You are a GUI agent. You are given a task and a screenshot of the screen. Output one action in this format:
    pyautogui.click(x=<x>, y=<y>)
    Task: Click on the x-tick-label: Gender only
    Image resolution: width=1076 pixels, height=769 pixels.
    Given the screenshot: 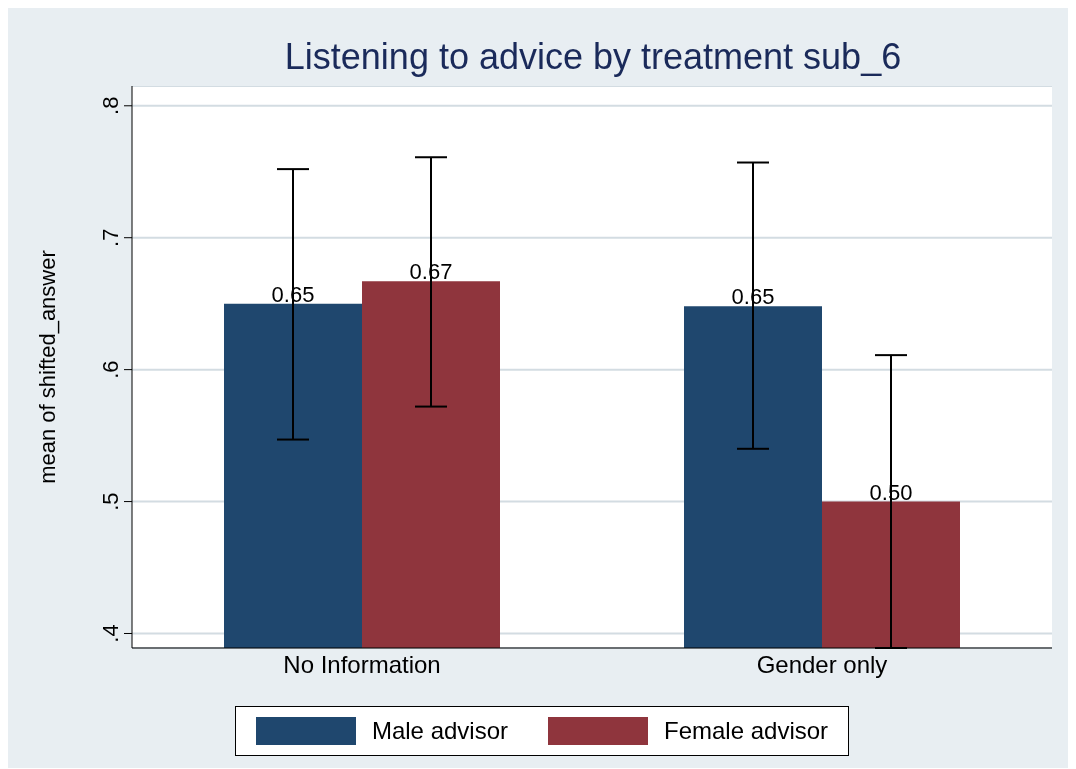 What is the action you would take?
    pyautogui.click(x=822, y=665)
    